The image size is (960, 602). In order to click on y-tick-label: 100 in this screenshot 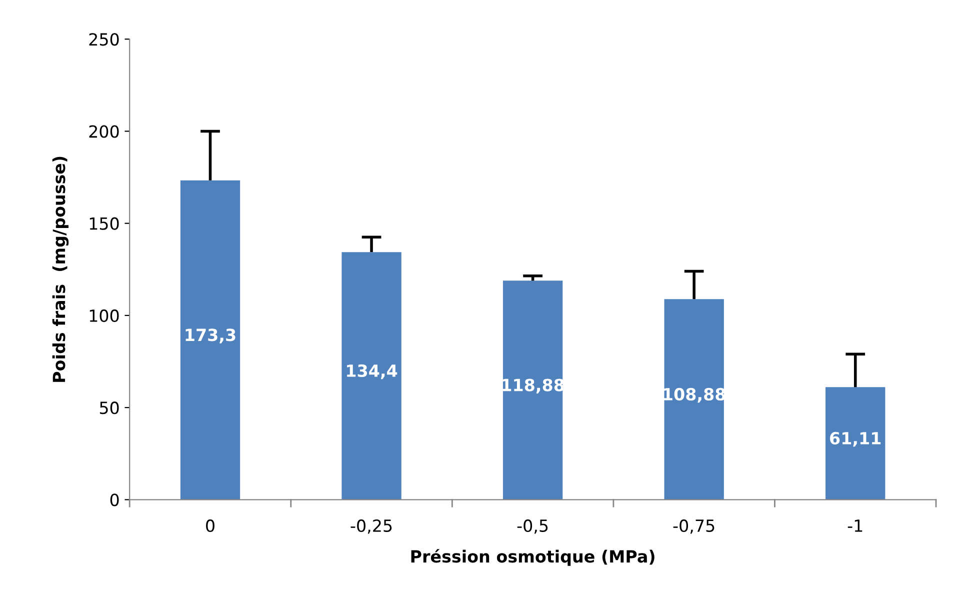, I will do `click(104, 315)`.